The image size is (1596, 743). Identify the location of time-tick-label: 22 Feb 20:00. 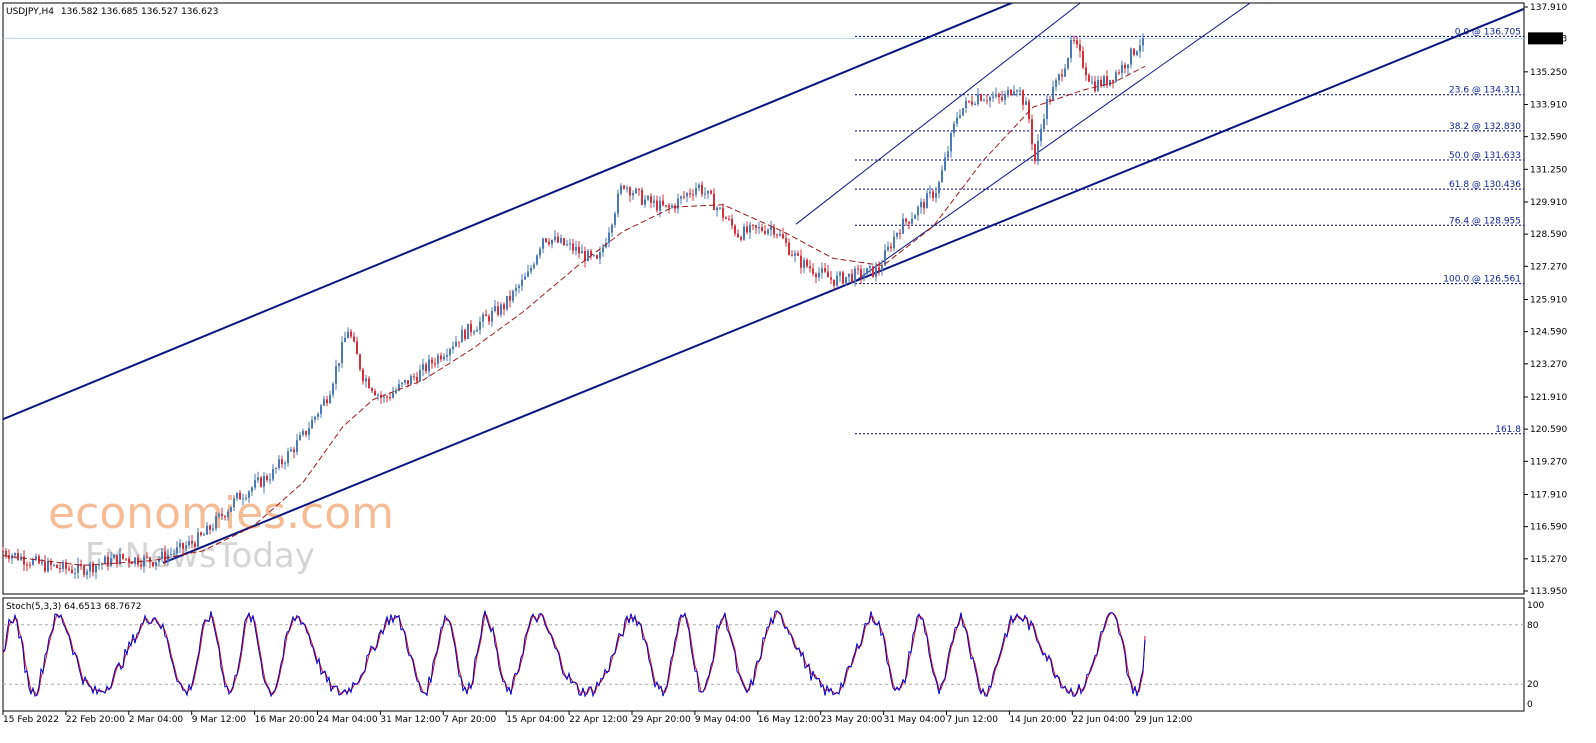
(95, 720).